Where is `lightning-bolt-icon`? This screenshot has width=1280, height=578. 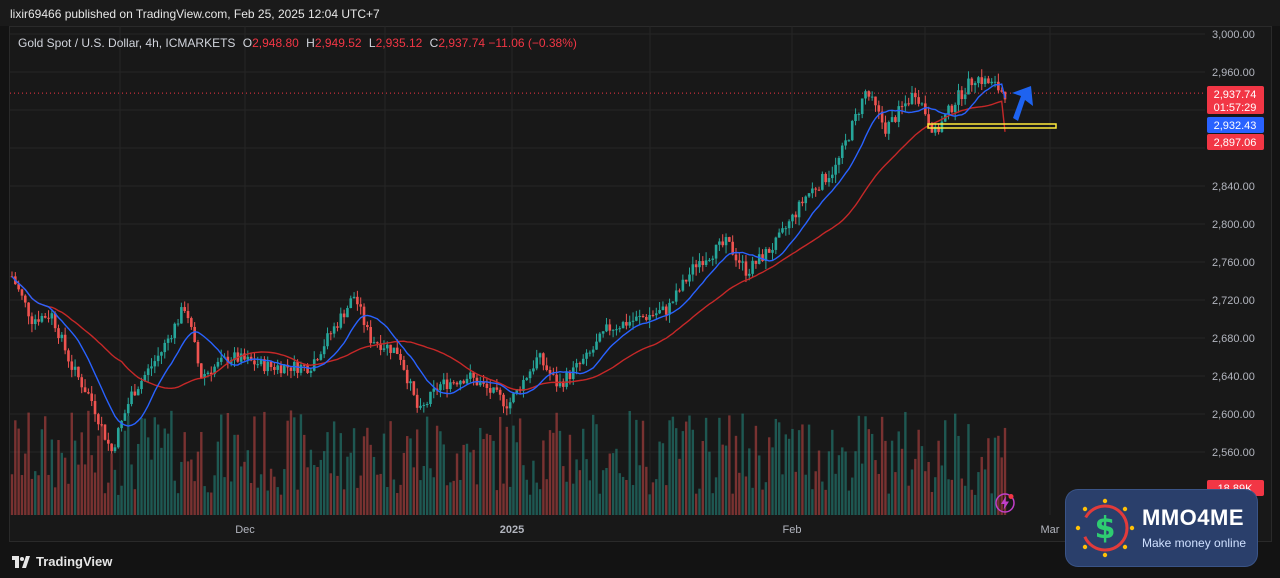 lightning-bolt-icon is located at coordinates (1005, 503).